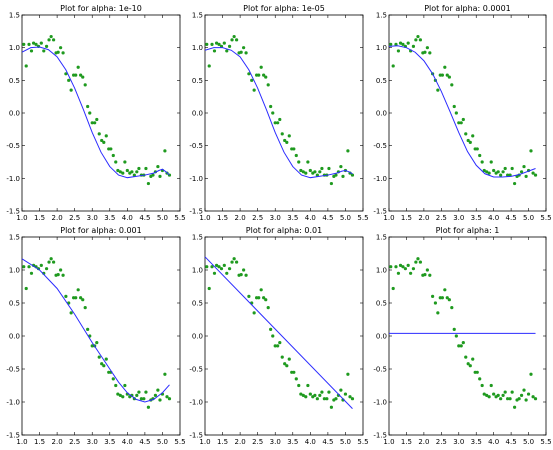 The image size is (553, 450). What do you see at coordinates (95, 330) in the screenshot?
I see `fit-line` at bounding box center [95, 330].